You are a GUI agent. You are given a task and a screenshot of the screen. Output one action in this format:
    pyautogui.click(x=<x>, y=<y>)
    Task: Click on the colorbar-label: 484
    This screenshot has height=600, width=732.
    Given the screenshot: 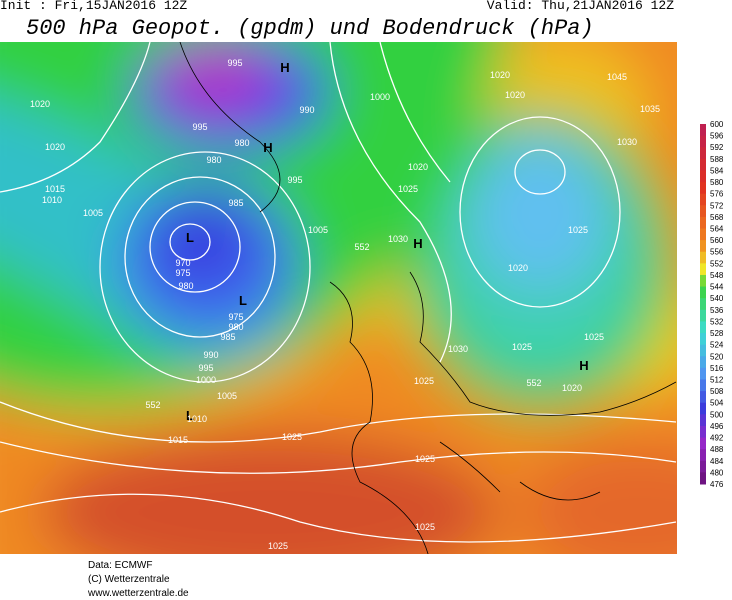 What is the action you would take?
    pyautogui.click(x=717, y=461)
    